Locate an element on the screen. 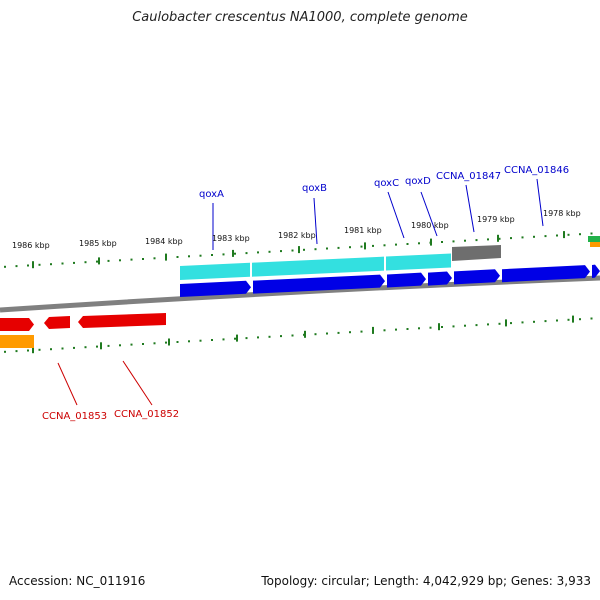 The image size is (600, 600). inner-scale-ticks is located at coordinates (298, 334).